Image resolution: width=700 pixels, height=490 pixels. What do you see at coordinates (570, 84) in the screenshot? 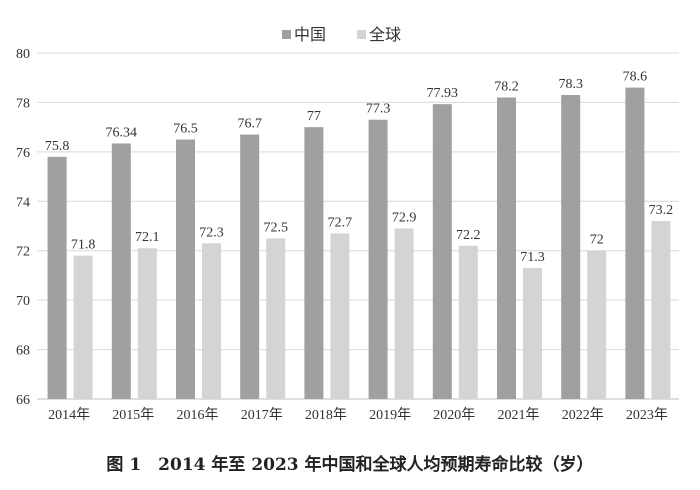
I see `data-label: 78.3` at bounding box center [570, 84].